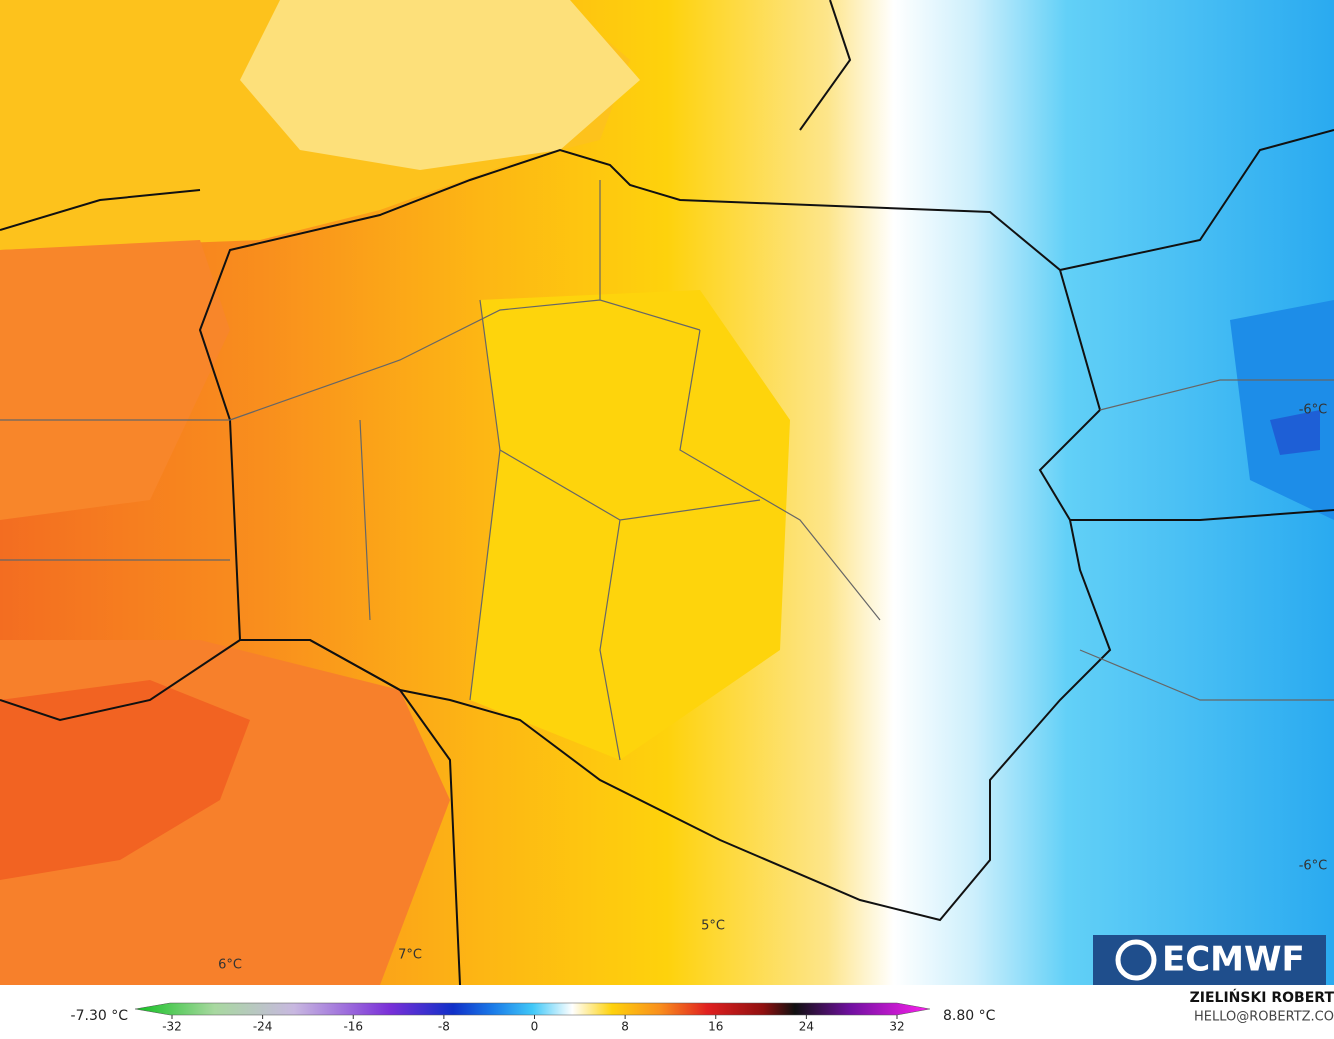 Image resolution: width=1334 pixels, height=1039 pixels. I want to click on colorbar-tick-label: 16, so click(715, 1027).